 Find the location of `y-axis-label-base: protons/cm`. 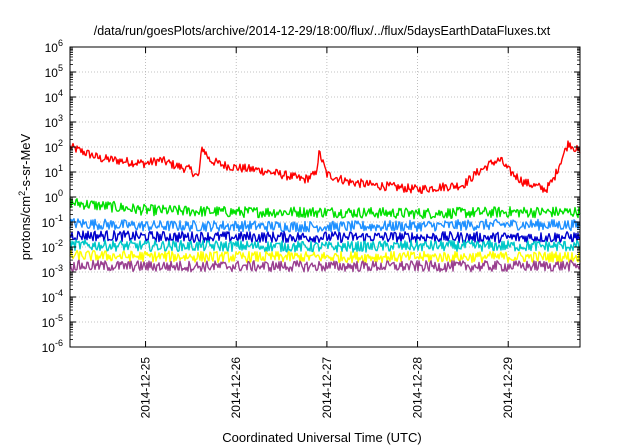

y-axis-label-base: protons/cm is located at coordinates (25, 228).